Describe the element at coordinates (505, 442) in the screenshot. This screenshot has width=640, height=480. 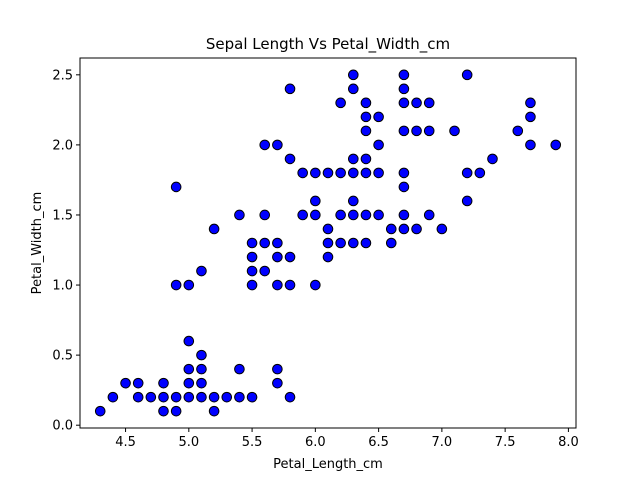
I see `x-tick-label: 7.5` at that location.